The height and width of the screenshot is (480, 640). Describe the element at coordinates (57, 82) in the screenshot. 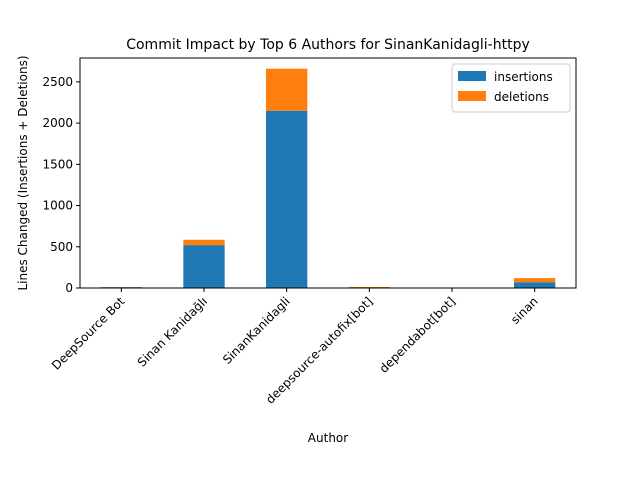

I see `y-tick-label: 2500` at that location.